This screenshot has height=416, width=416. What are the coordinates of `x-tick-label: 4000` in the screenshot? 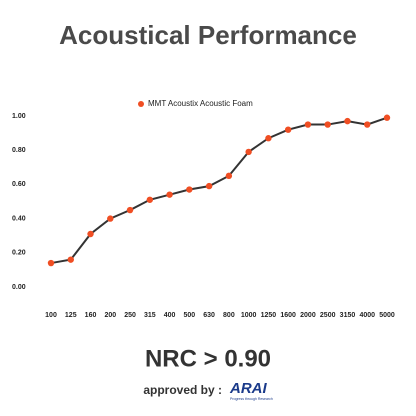 It's located at (367, 315).